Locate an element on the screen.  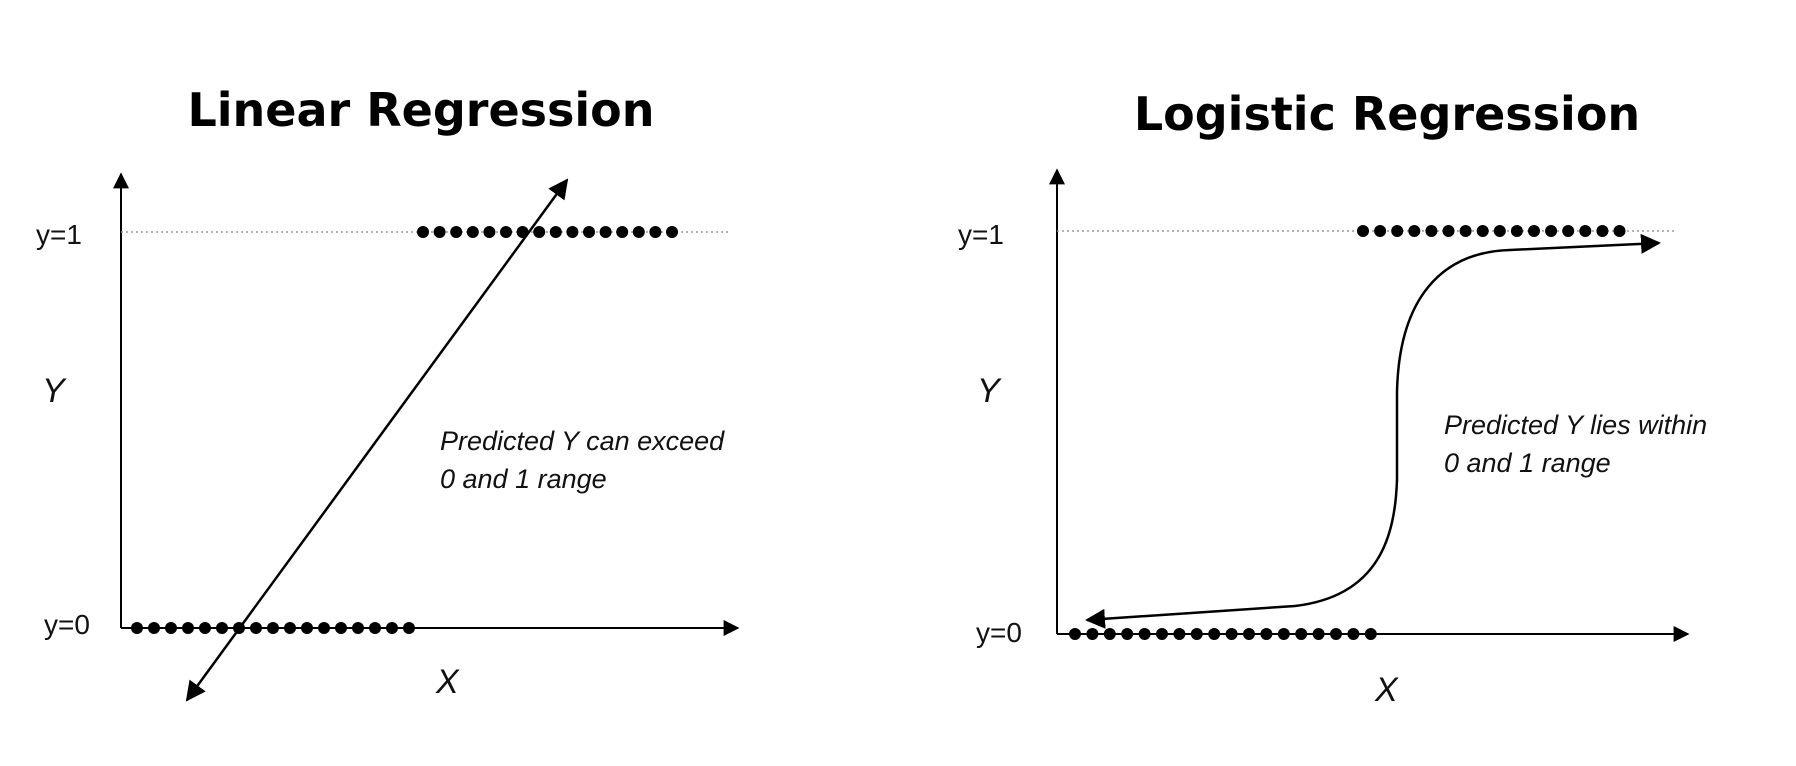
logistic-note-line-2: 0 and 1 range is located at coordinates (1527, 463).